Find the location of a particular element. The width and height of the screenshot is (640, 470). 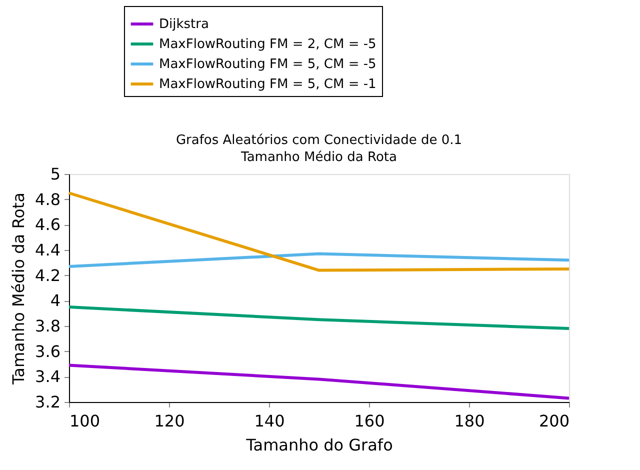

legend-label: MaxFlowRouting FM = 2, CM = -5 is located at coordinates (267, 44).